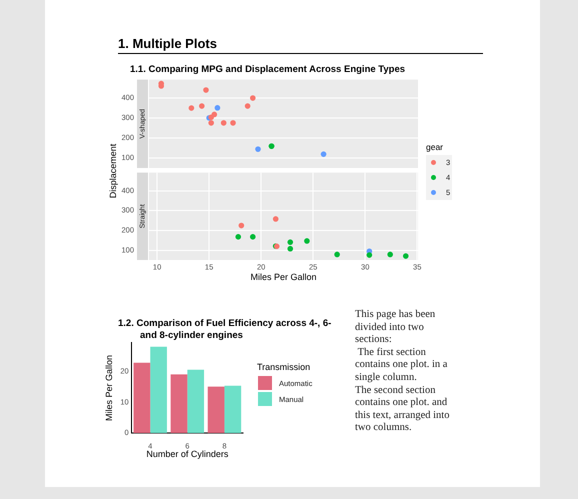  What do you see at coordinates (225, 330) in the screenshot?
I see `chart-title: 1.2. Comparison of Fuel Efficiency across 4-, 6- and 8-cylinder engines` at bounding box center [225, 330].